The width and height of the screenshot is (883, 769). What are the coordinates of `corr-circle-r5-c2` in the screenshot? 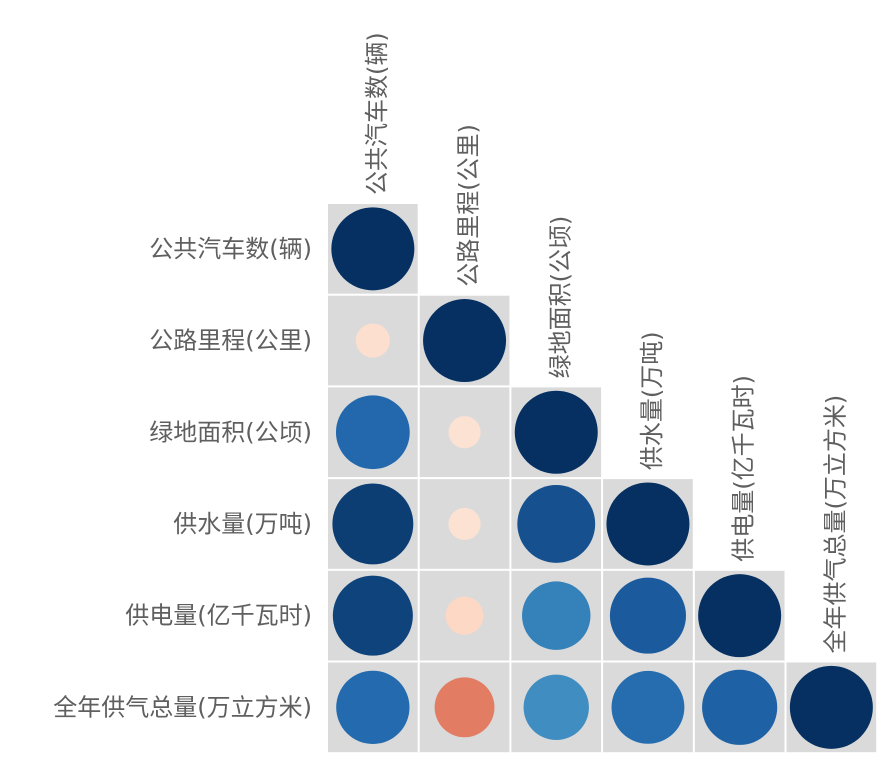 It's located at (464, 615).